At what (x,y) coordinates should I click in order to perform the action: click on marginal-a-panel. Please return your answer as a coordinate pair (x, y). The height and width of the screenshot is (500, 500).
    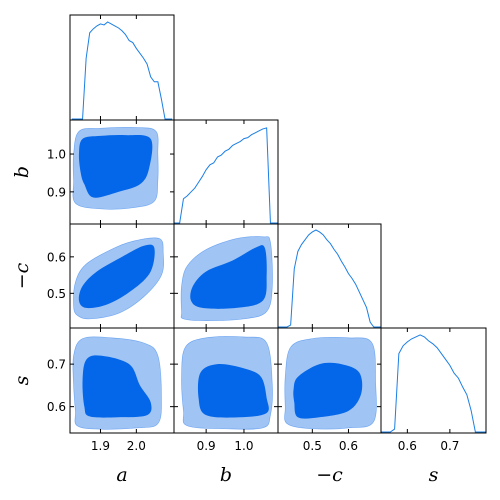
    Looking at the image, I should click on (122, 70).